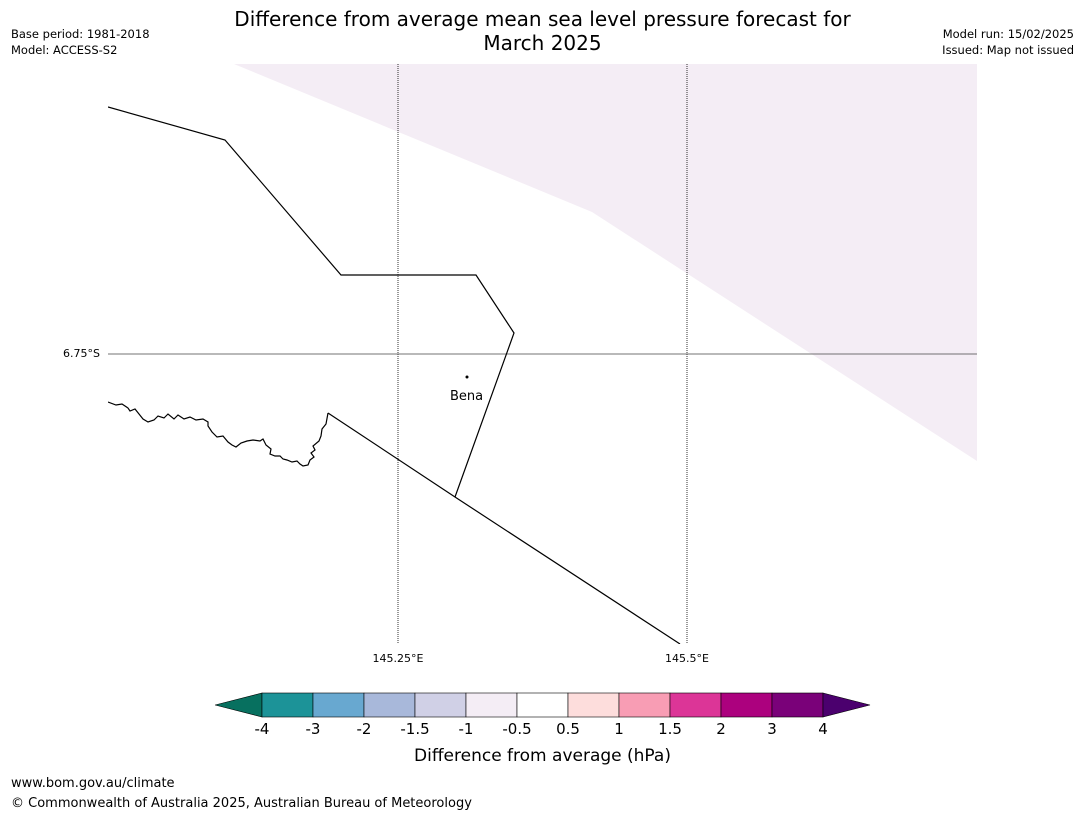  Describe the element at coordinates (504, 528) in the screenshot. I see `province-boundary-lower` at that location.